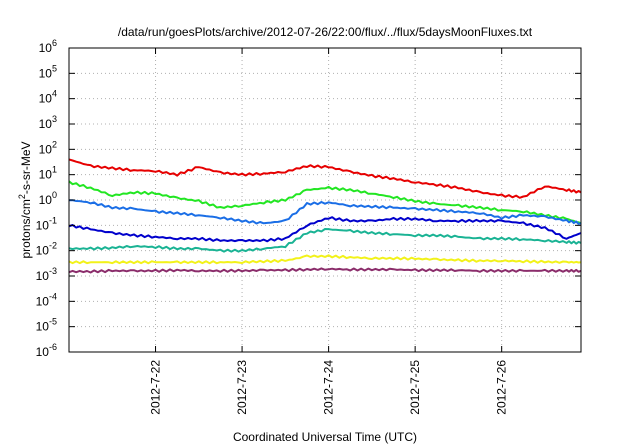 The image size is (640, 448). I want to click on y-tick-label: 10⁻³, so click(46, 274).